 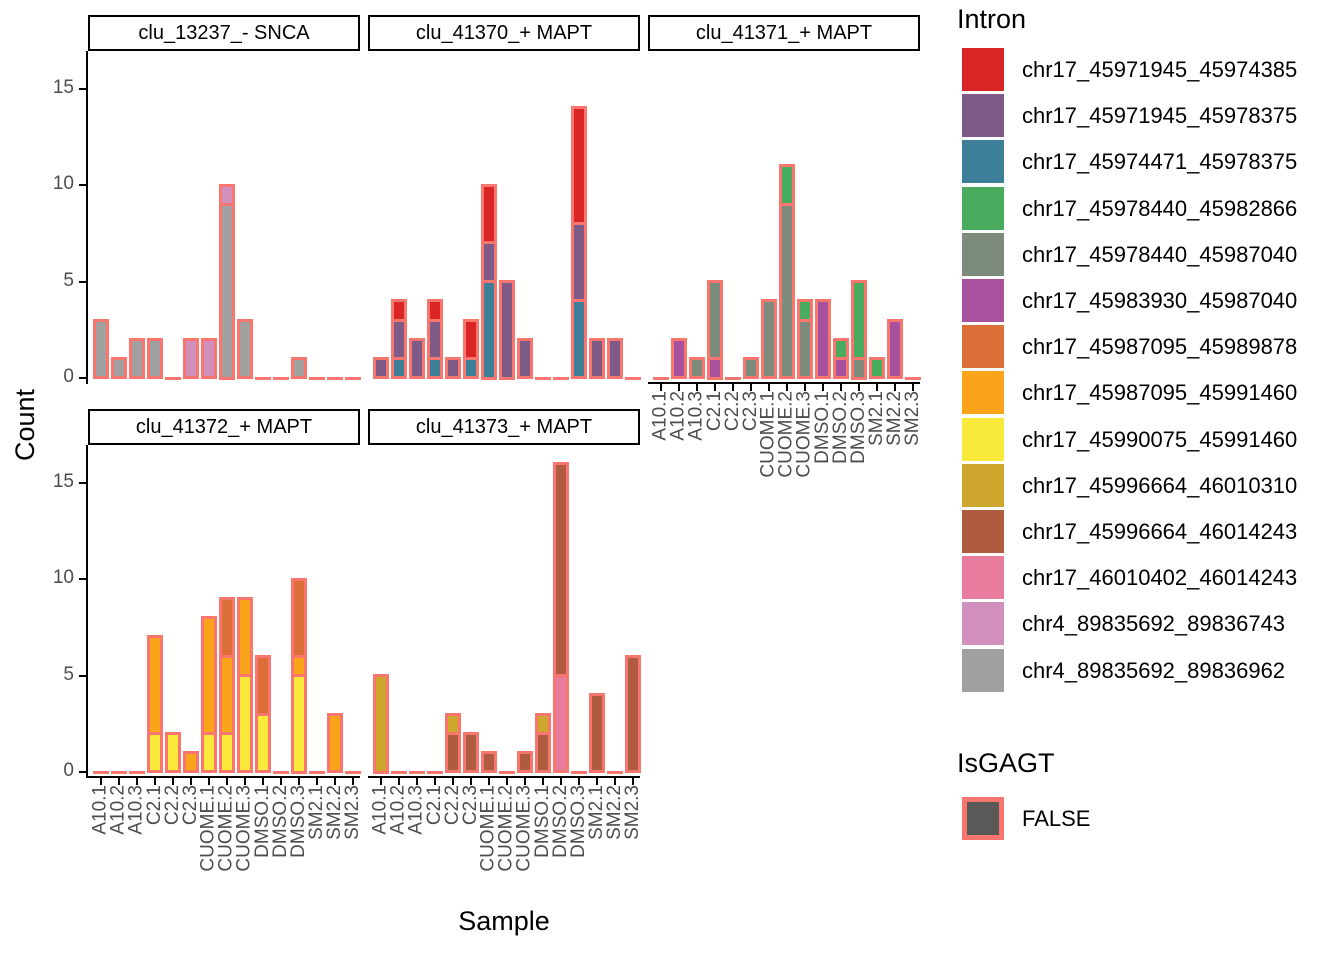 What do you see at coordinates (1160, 485) in the screenshot?
I see `legend-entry-label: chr17_45996664_46010310` at bounding box center [1160, 485].